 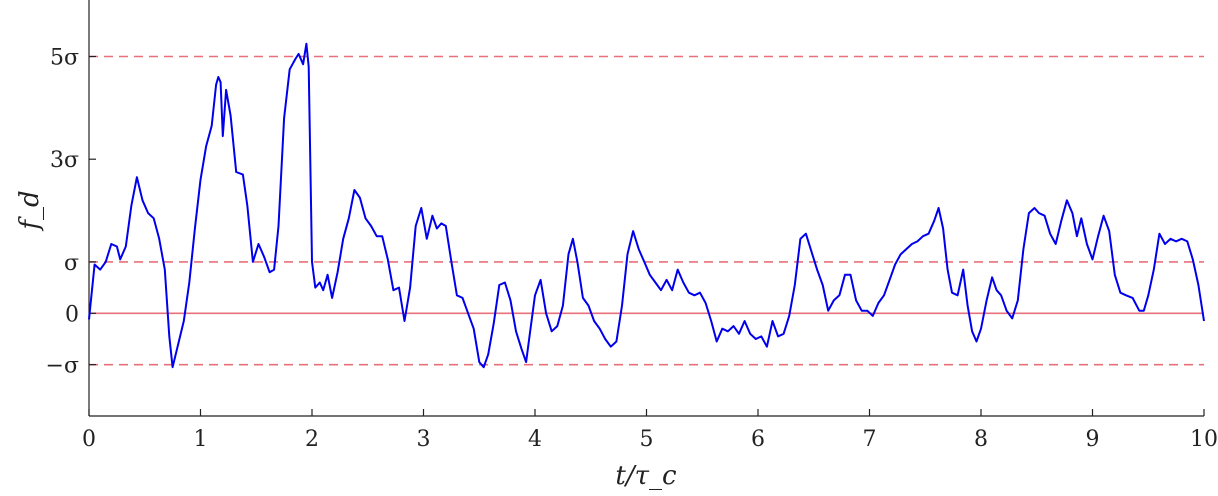 What do you see at coordinates (201, 439) in the screenshot?
I see `x-tick-label: 1` at bounding box center [201, 439].